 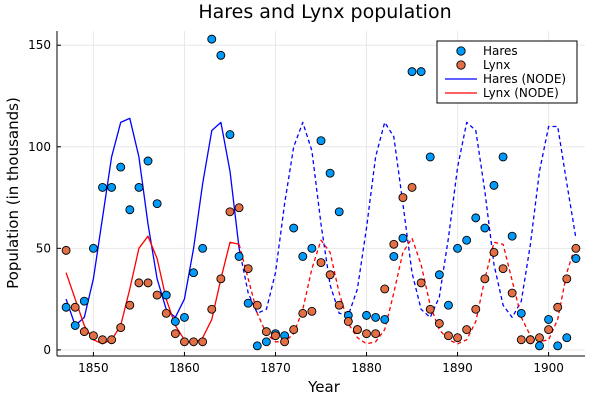 I want to click on y-tick-label: 150, so click(x=39, y=45).